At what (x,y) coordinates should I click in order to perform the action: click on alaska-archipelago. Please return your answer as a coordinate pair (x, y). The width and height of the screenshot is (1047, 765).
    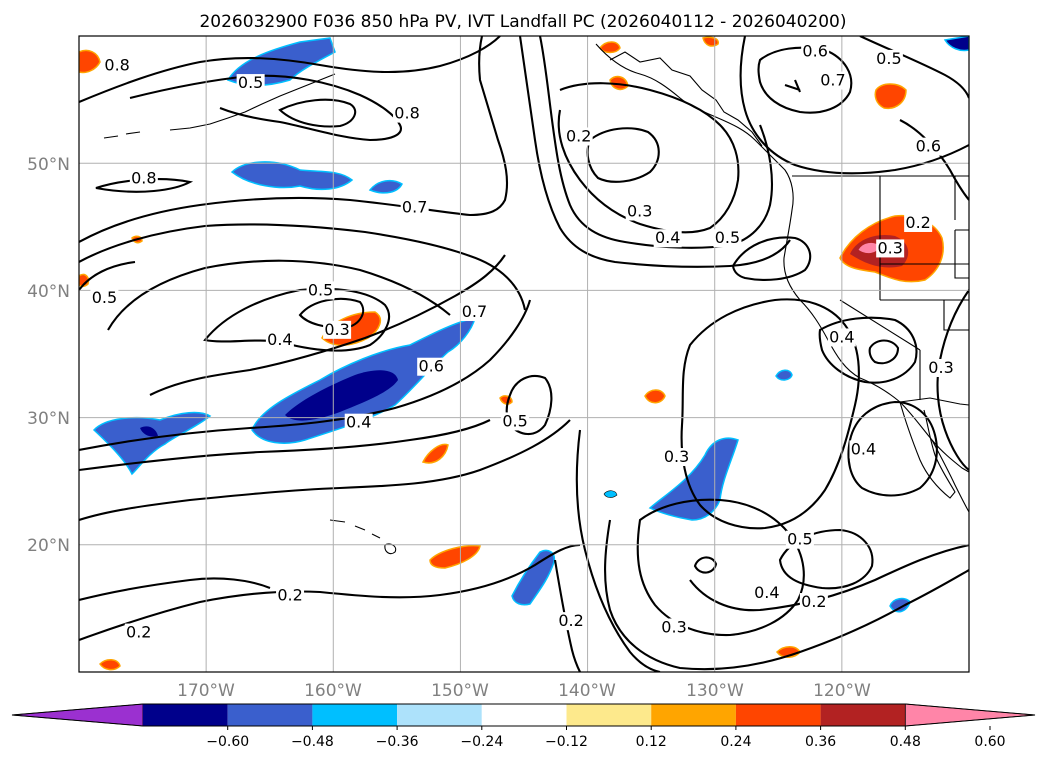
    Looking at the image, I should click on (686, 99).